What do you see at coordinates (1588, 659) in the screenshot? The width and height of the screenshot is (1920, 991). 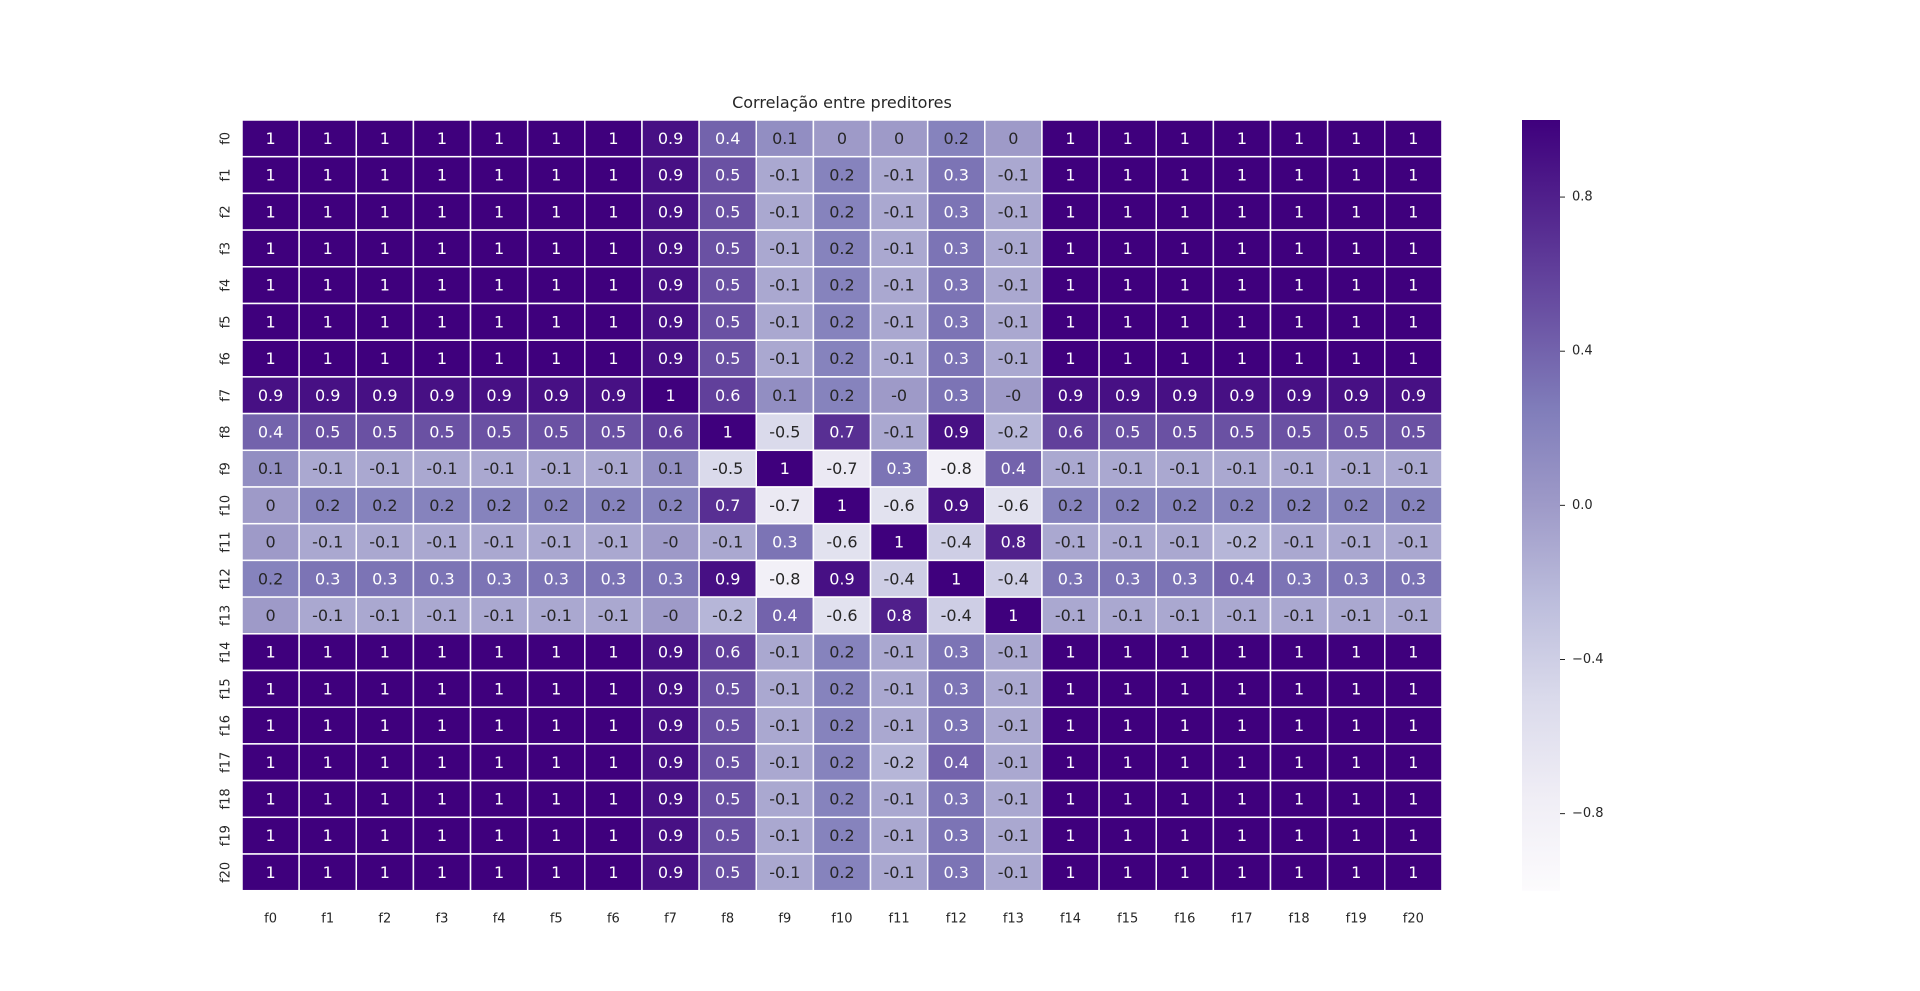 I see `colorbar-tick-label: −0.4` at bounding box center [1588, 659].